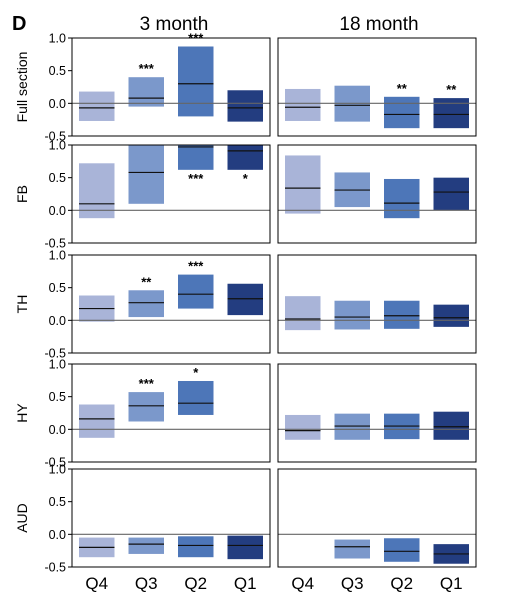  I want to click on row-label-fb: FB, so click(22, 194).